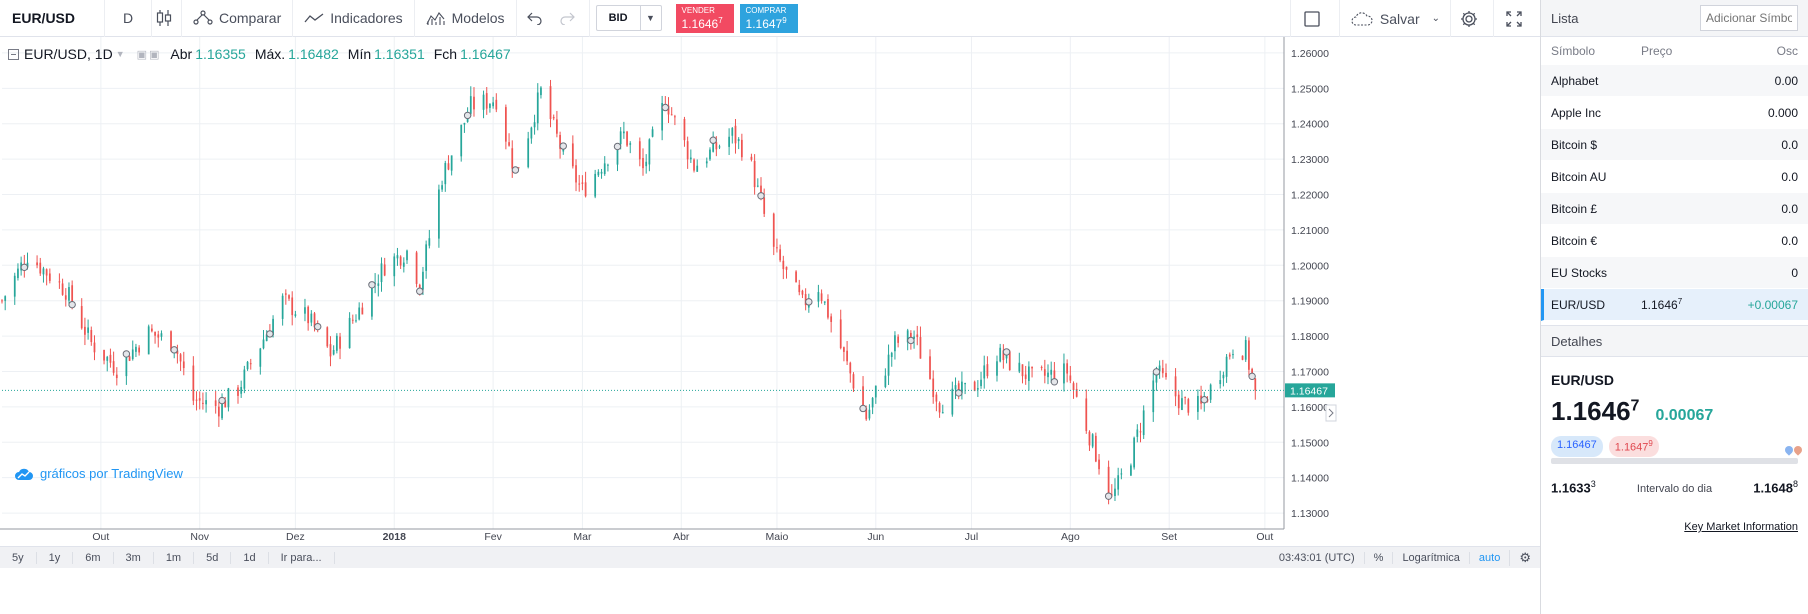 This screenshot has height=614, width=1808. What do you see at coordinates (1749, 18) in the screenshot?
I see `add-symbol-input` at bounding box center [1749, 18].